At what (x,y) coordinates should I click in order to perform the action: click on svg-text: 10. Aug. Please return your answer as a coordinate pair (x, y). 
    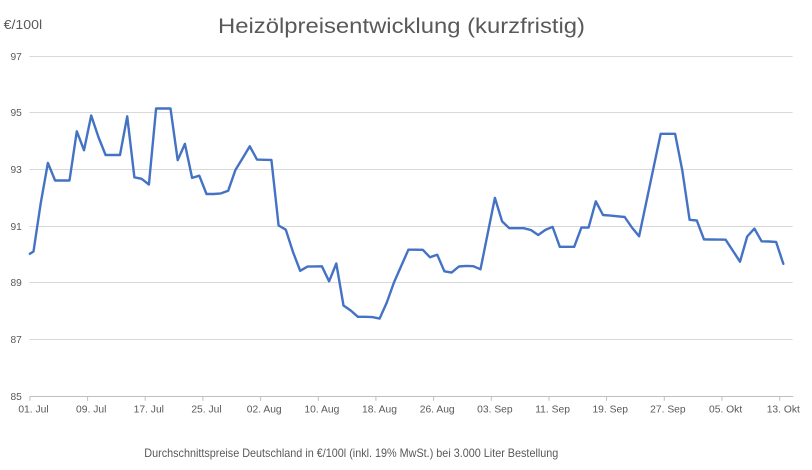
    Looking at the image, I should click on (321, 410).